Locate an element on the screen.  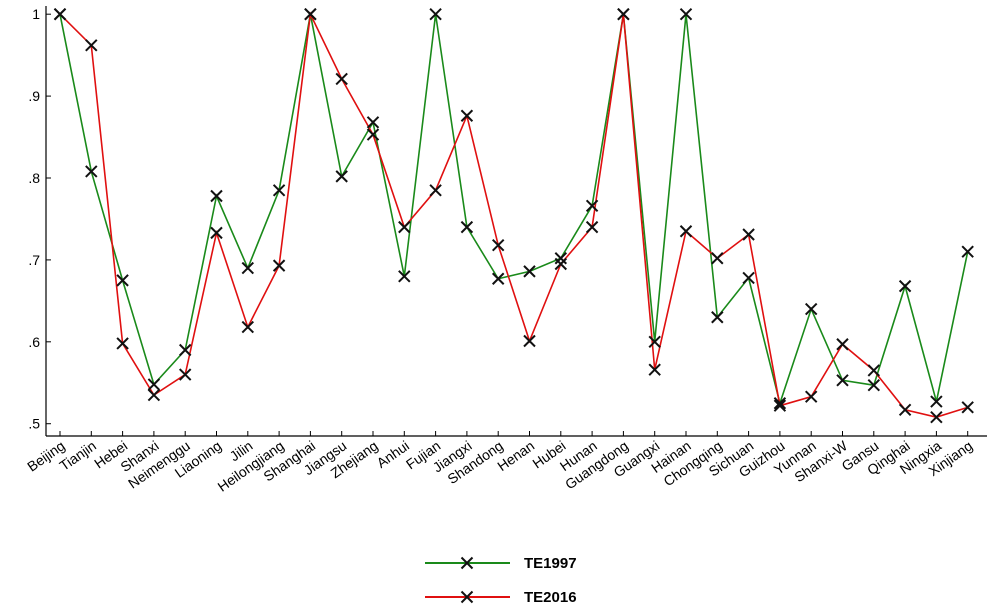
y-tick-label: .7 is located at coordinates (34, 260).